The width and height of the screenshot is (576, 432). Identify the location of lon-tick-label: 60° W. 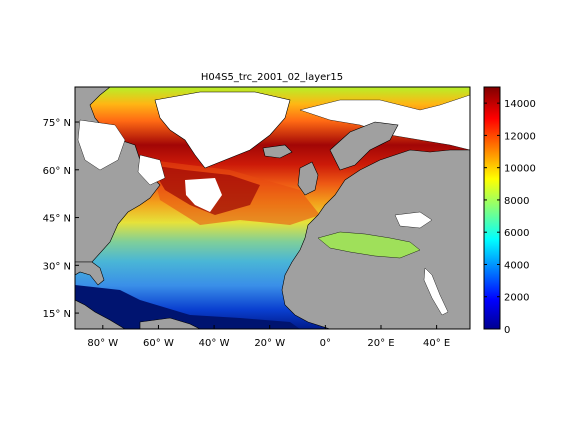
(158, 343).